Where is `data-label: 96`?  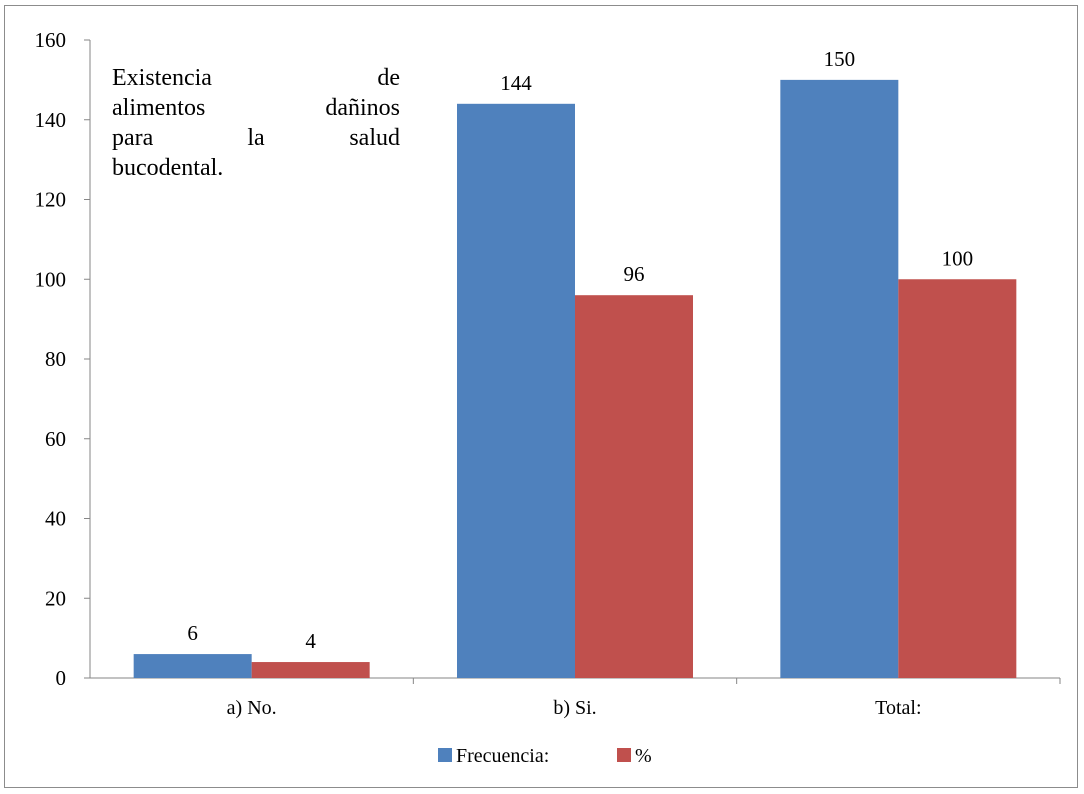
data-label: 96 is located at coordinates (634, 274).